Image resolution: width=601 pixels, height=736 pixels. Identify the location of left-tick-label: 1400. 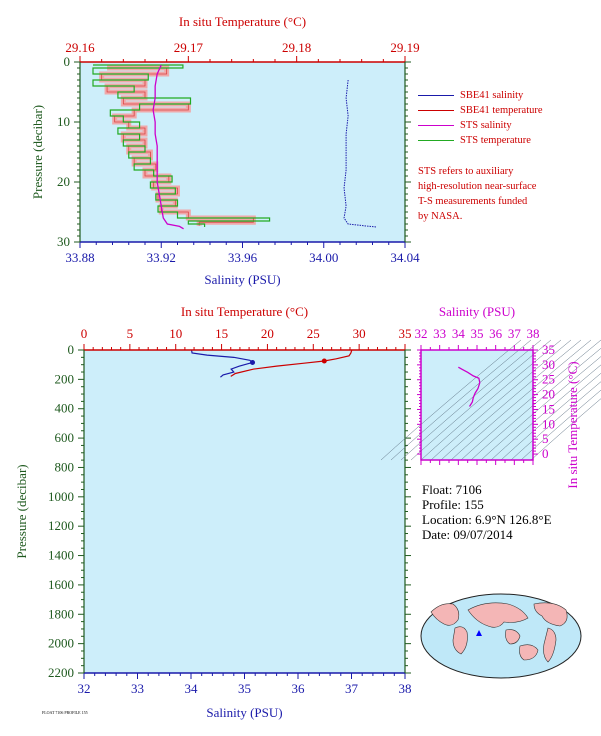
(61, 555).